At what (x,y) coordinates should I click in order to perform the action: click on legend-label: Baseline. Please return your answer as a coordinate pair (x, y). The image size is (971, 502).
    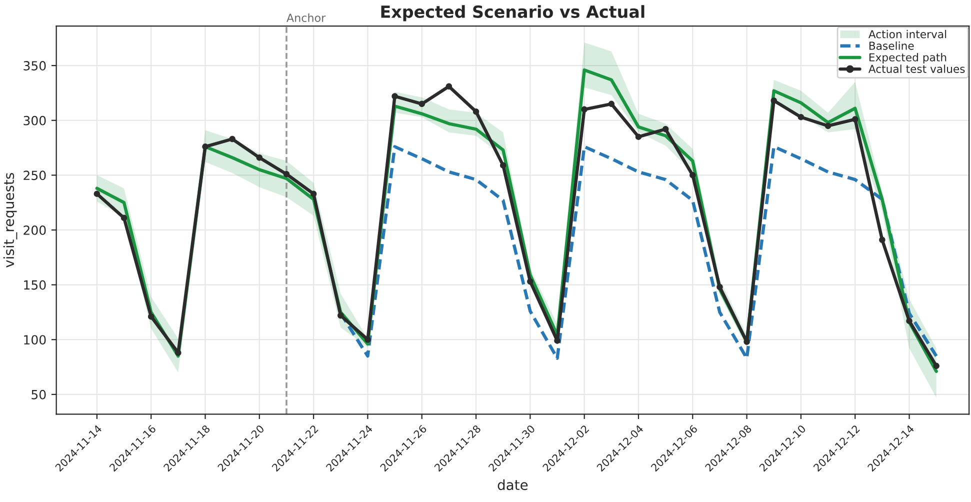
    Looking at the image, I should click on (891, 45).